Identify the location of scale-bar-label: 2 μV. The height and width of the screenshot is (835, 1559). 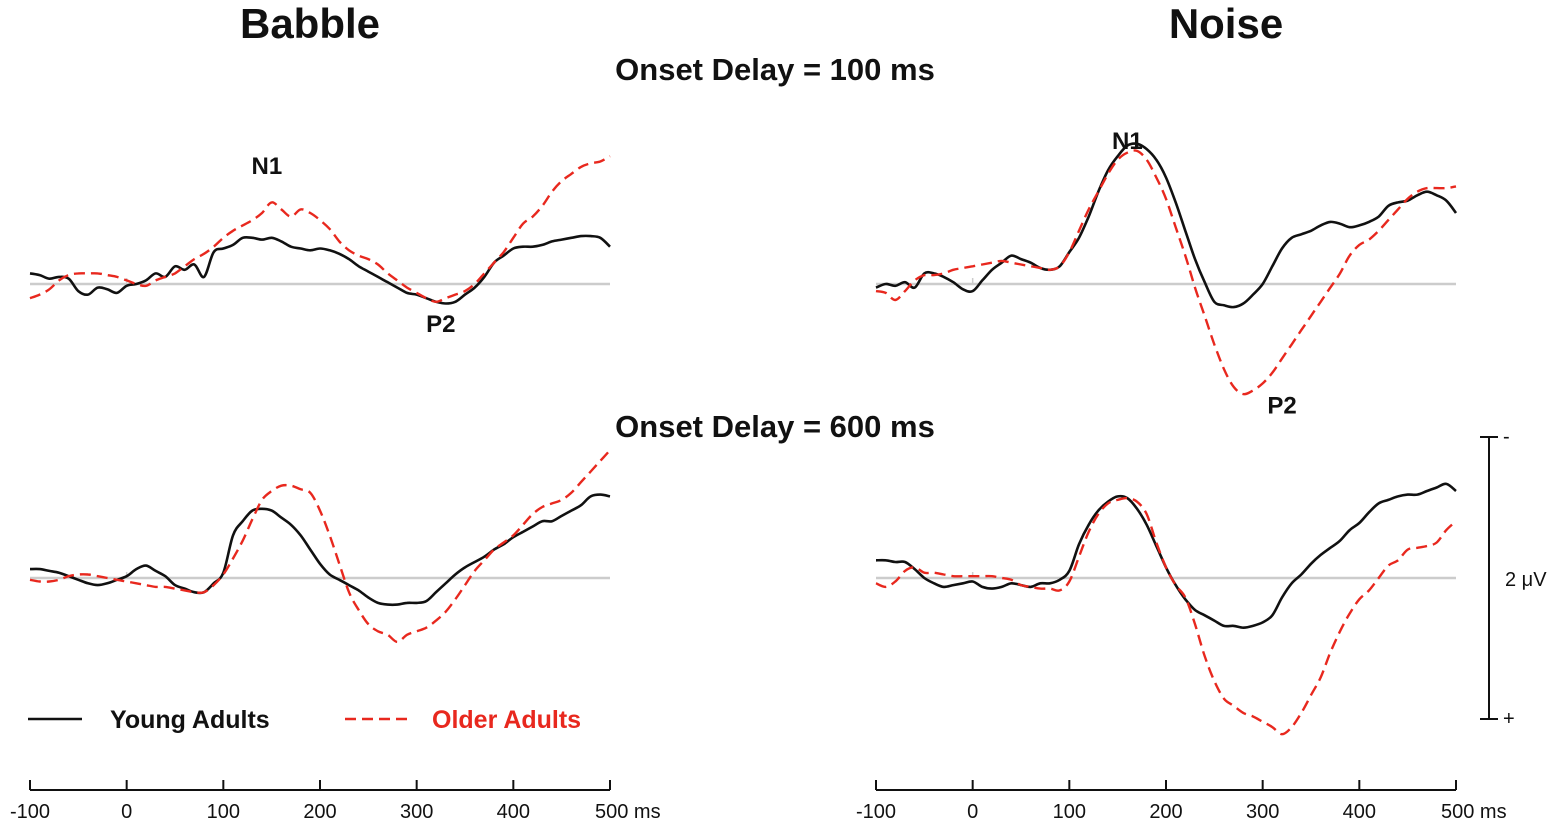
(1526, 580).